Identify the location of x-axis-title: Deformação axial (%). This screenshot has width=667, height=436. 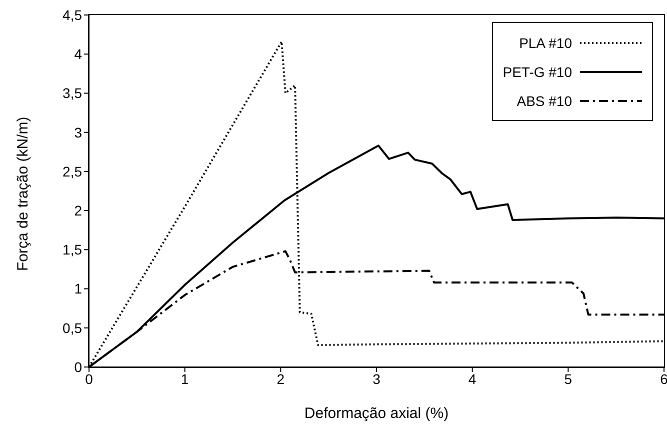
(376, 413).